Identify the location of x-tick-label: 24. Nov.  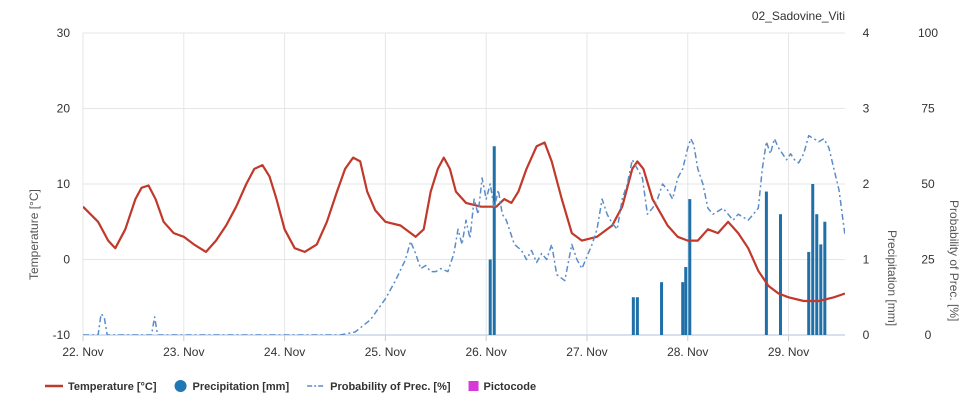
(284, 352).